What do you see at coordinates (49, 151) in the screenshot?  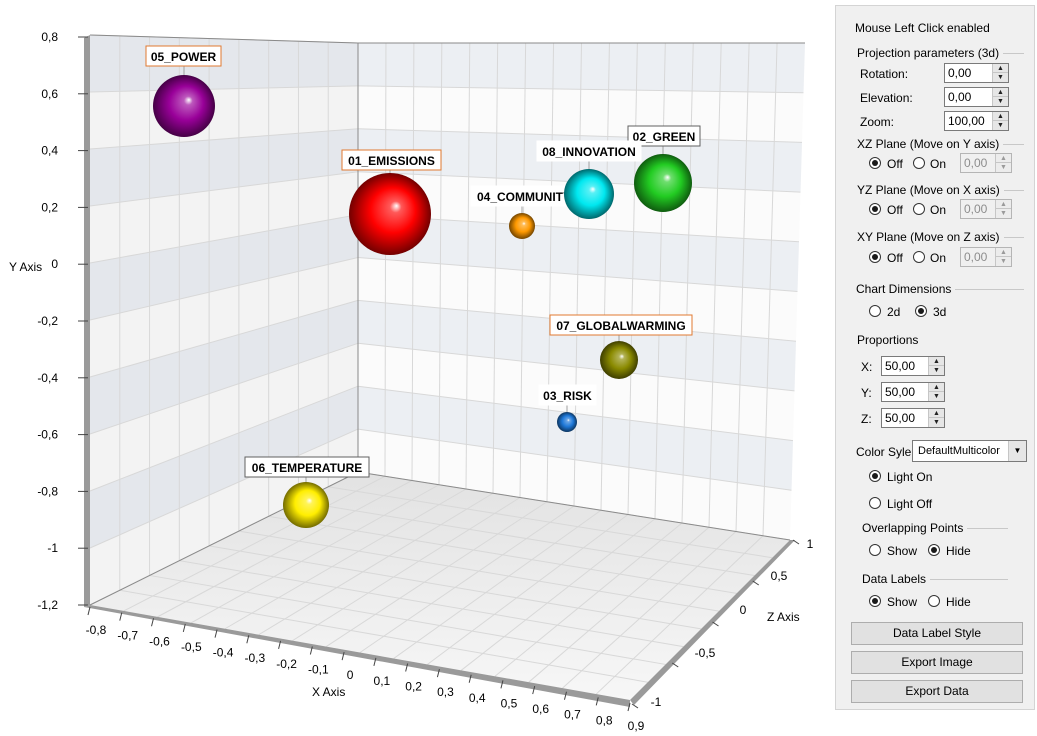 I see `y-tick-label: 0,4` at bounding box center [49, 151].